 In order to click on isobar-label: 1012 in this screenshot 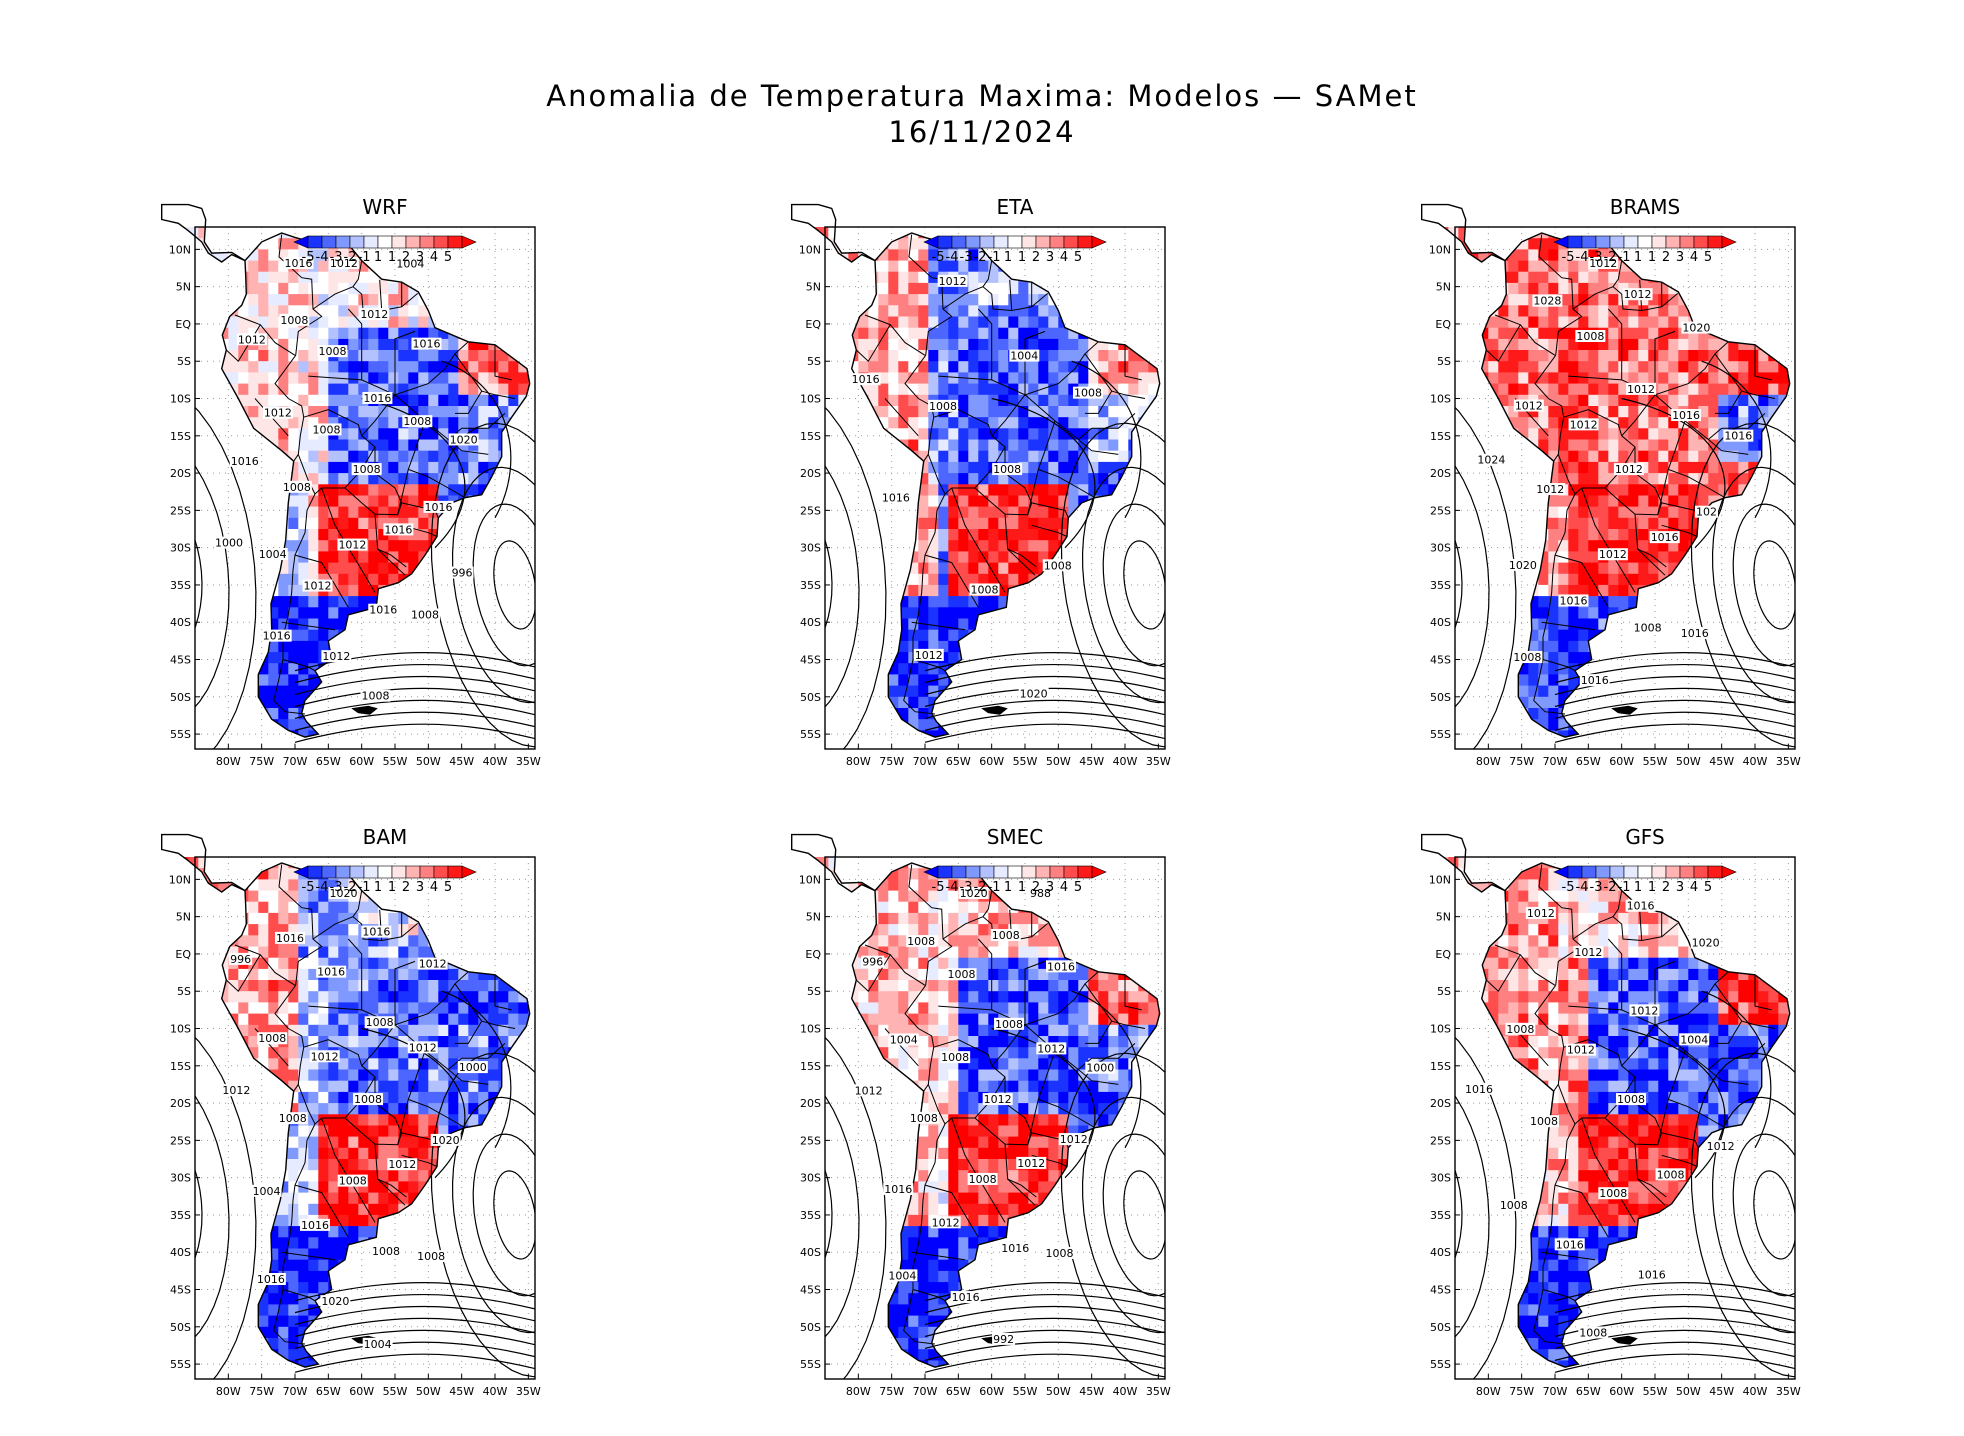, I will do `click(336, 656)`.